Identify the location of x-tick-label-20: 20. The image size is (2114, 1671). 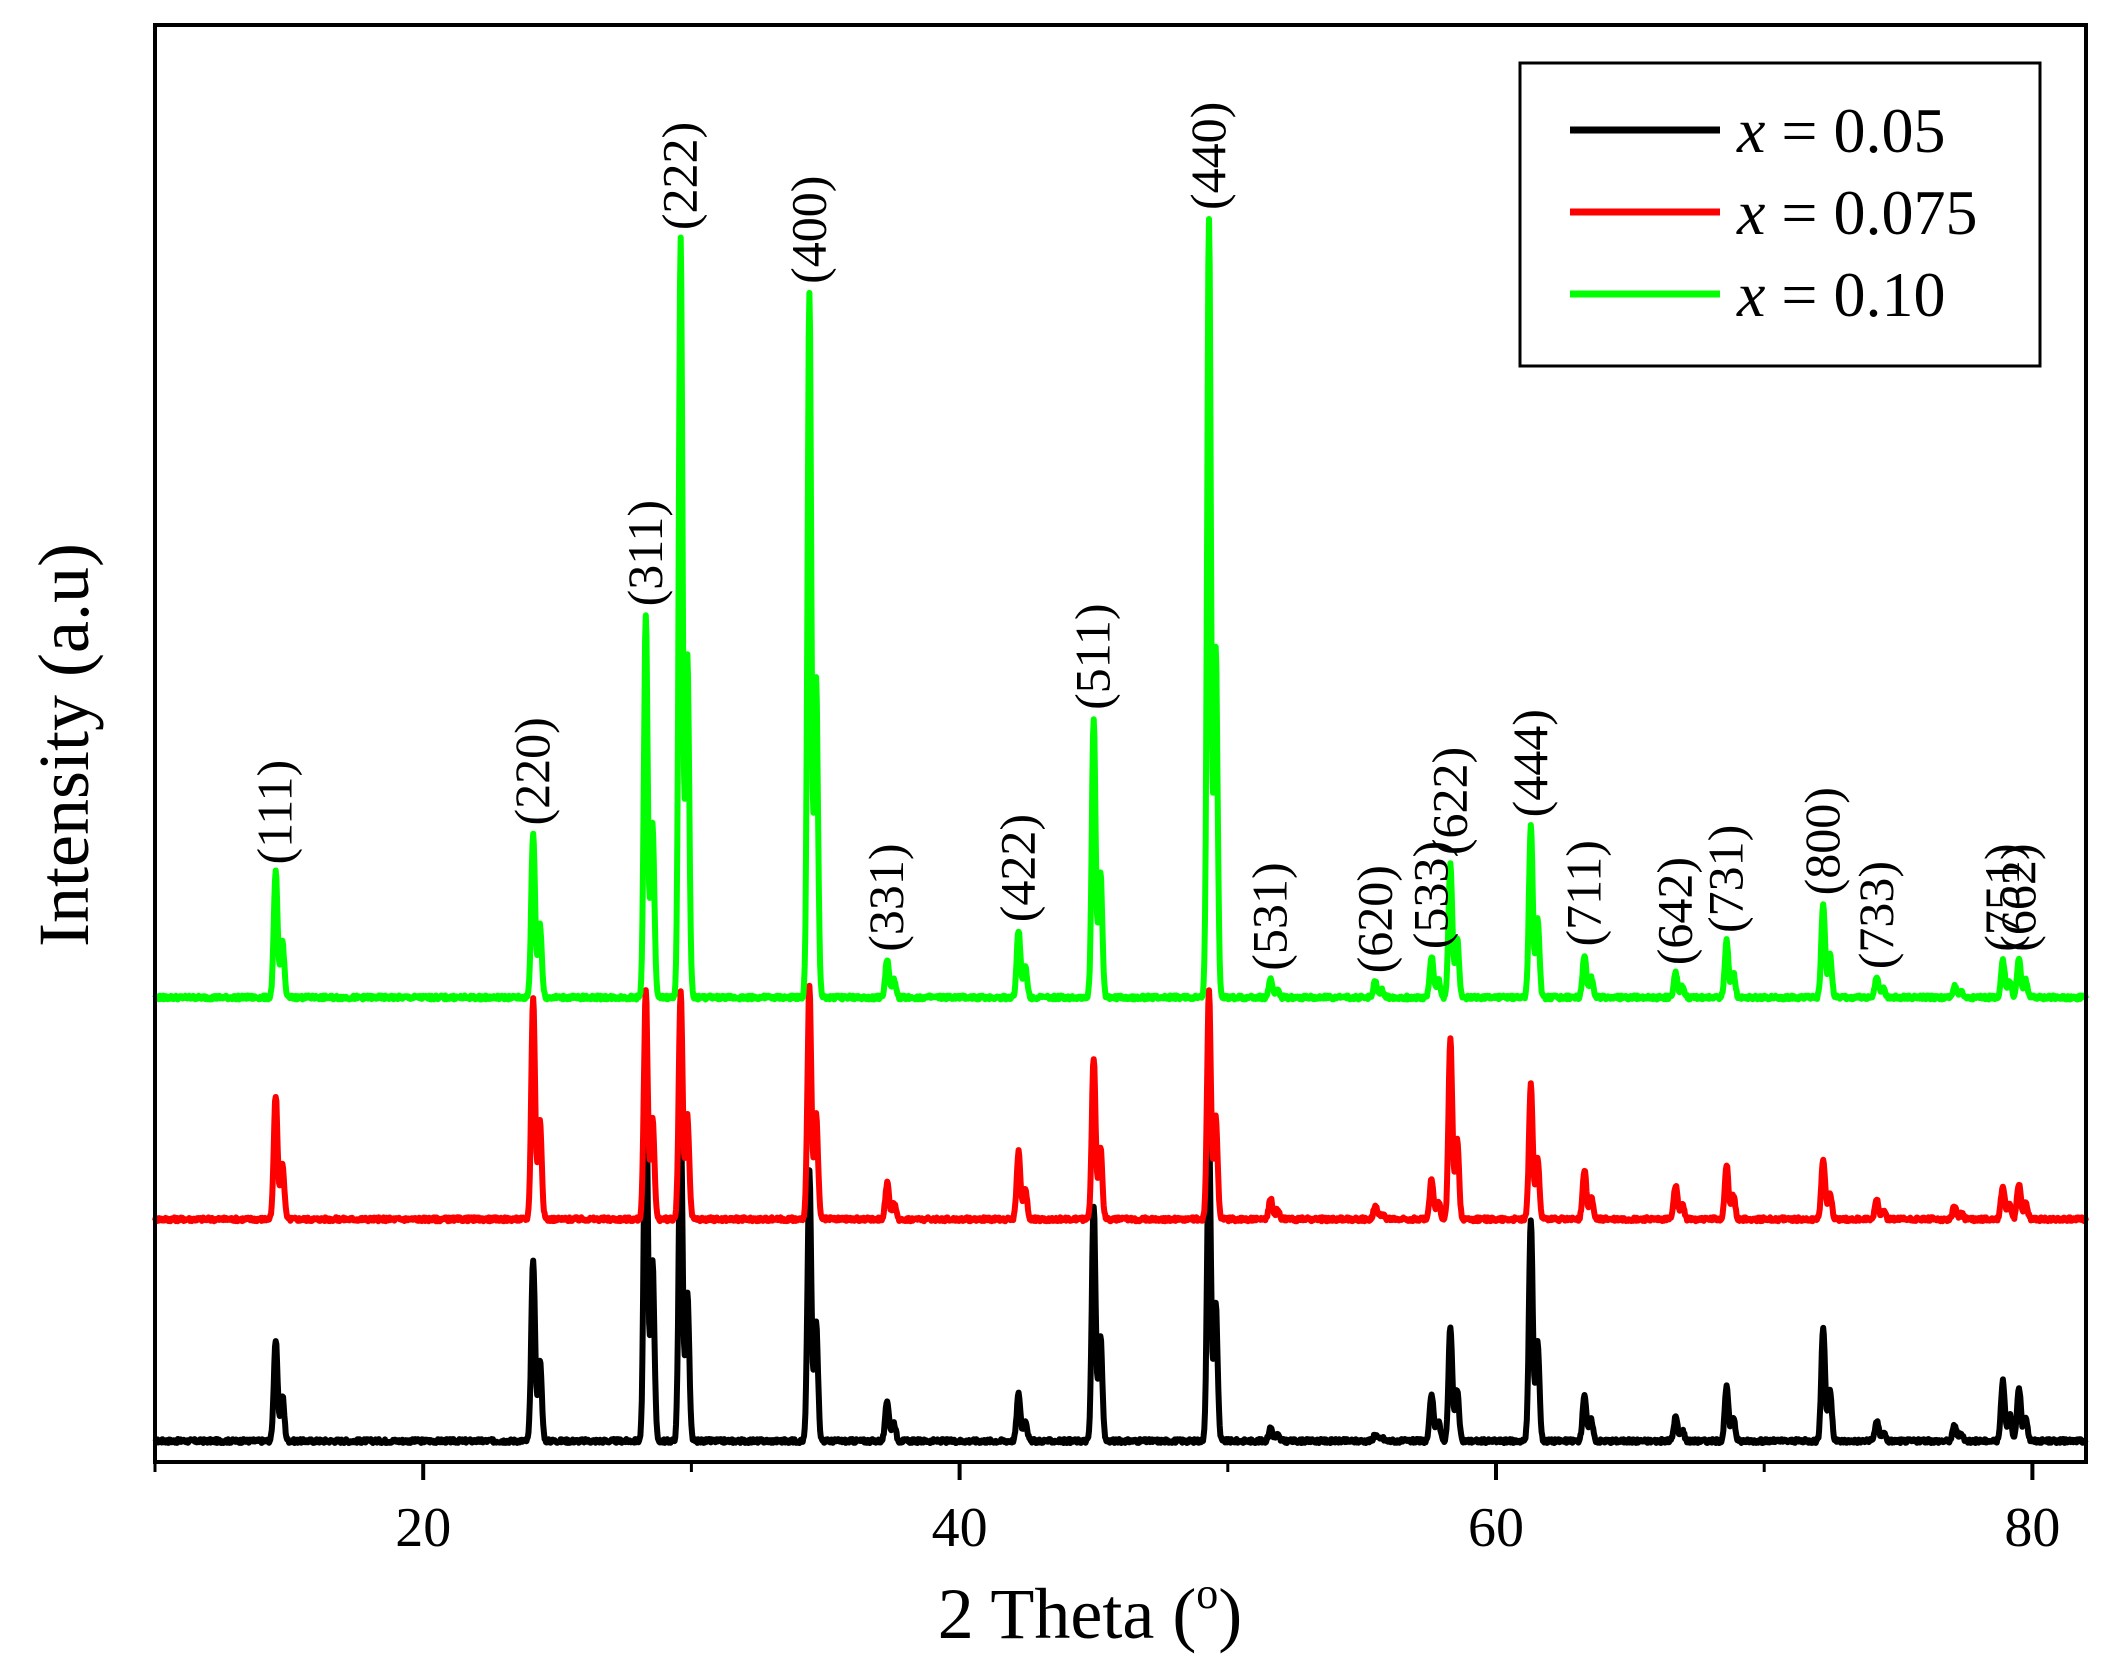
(423, 1528).